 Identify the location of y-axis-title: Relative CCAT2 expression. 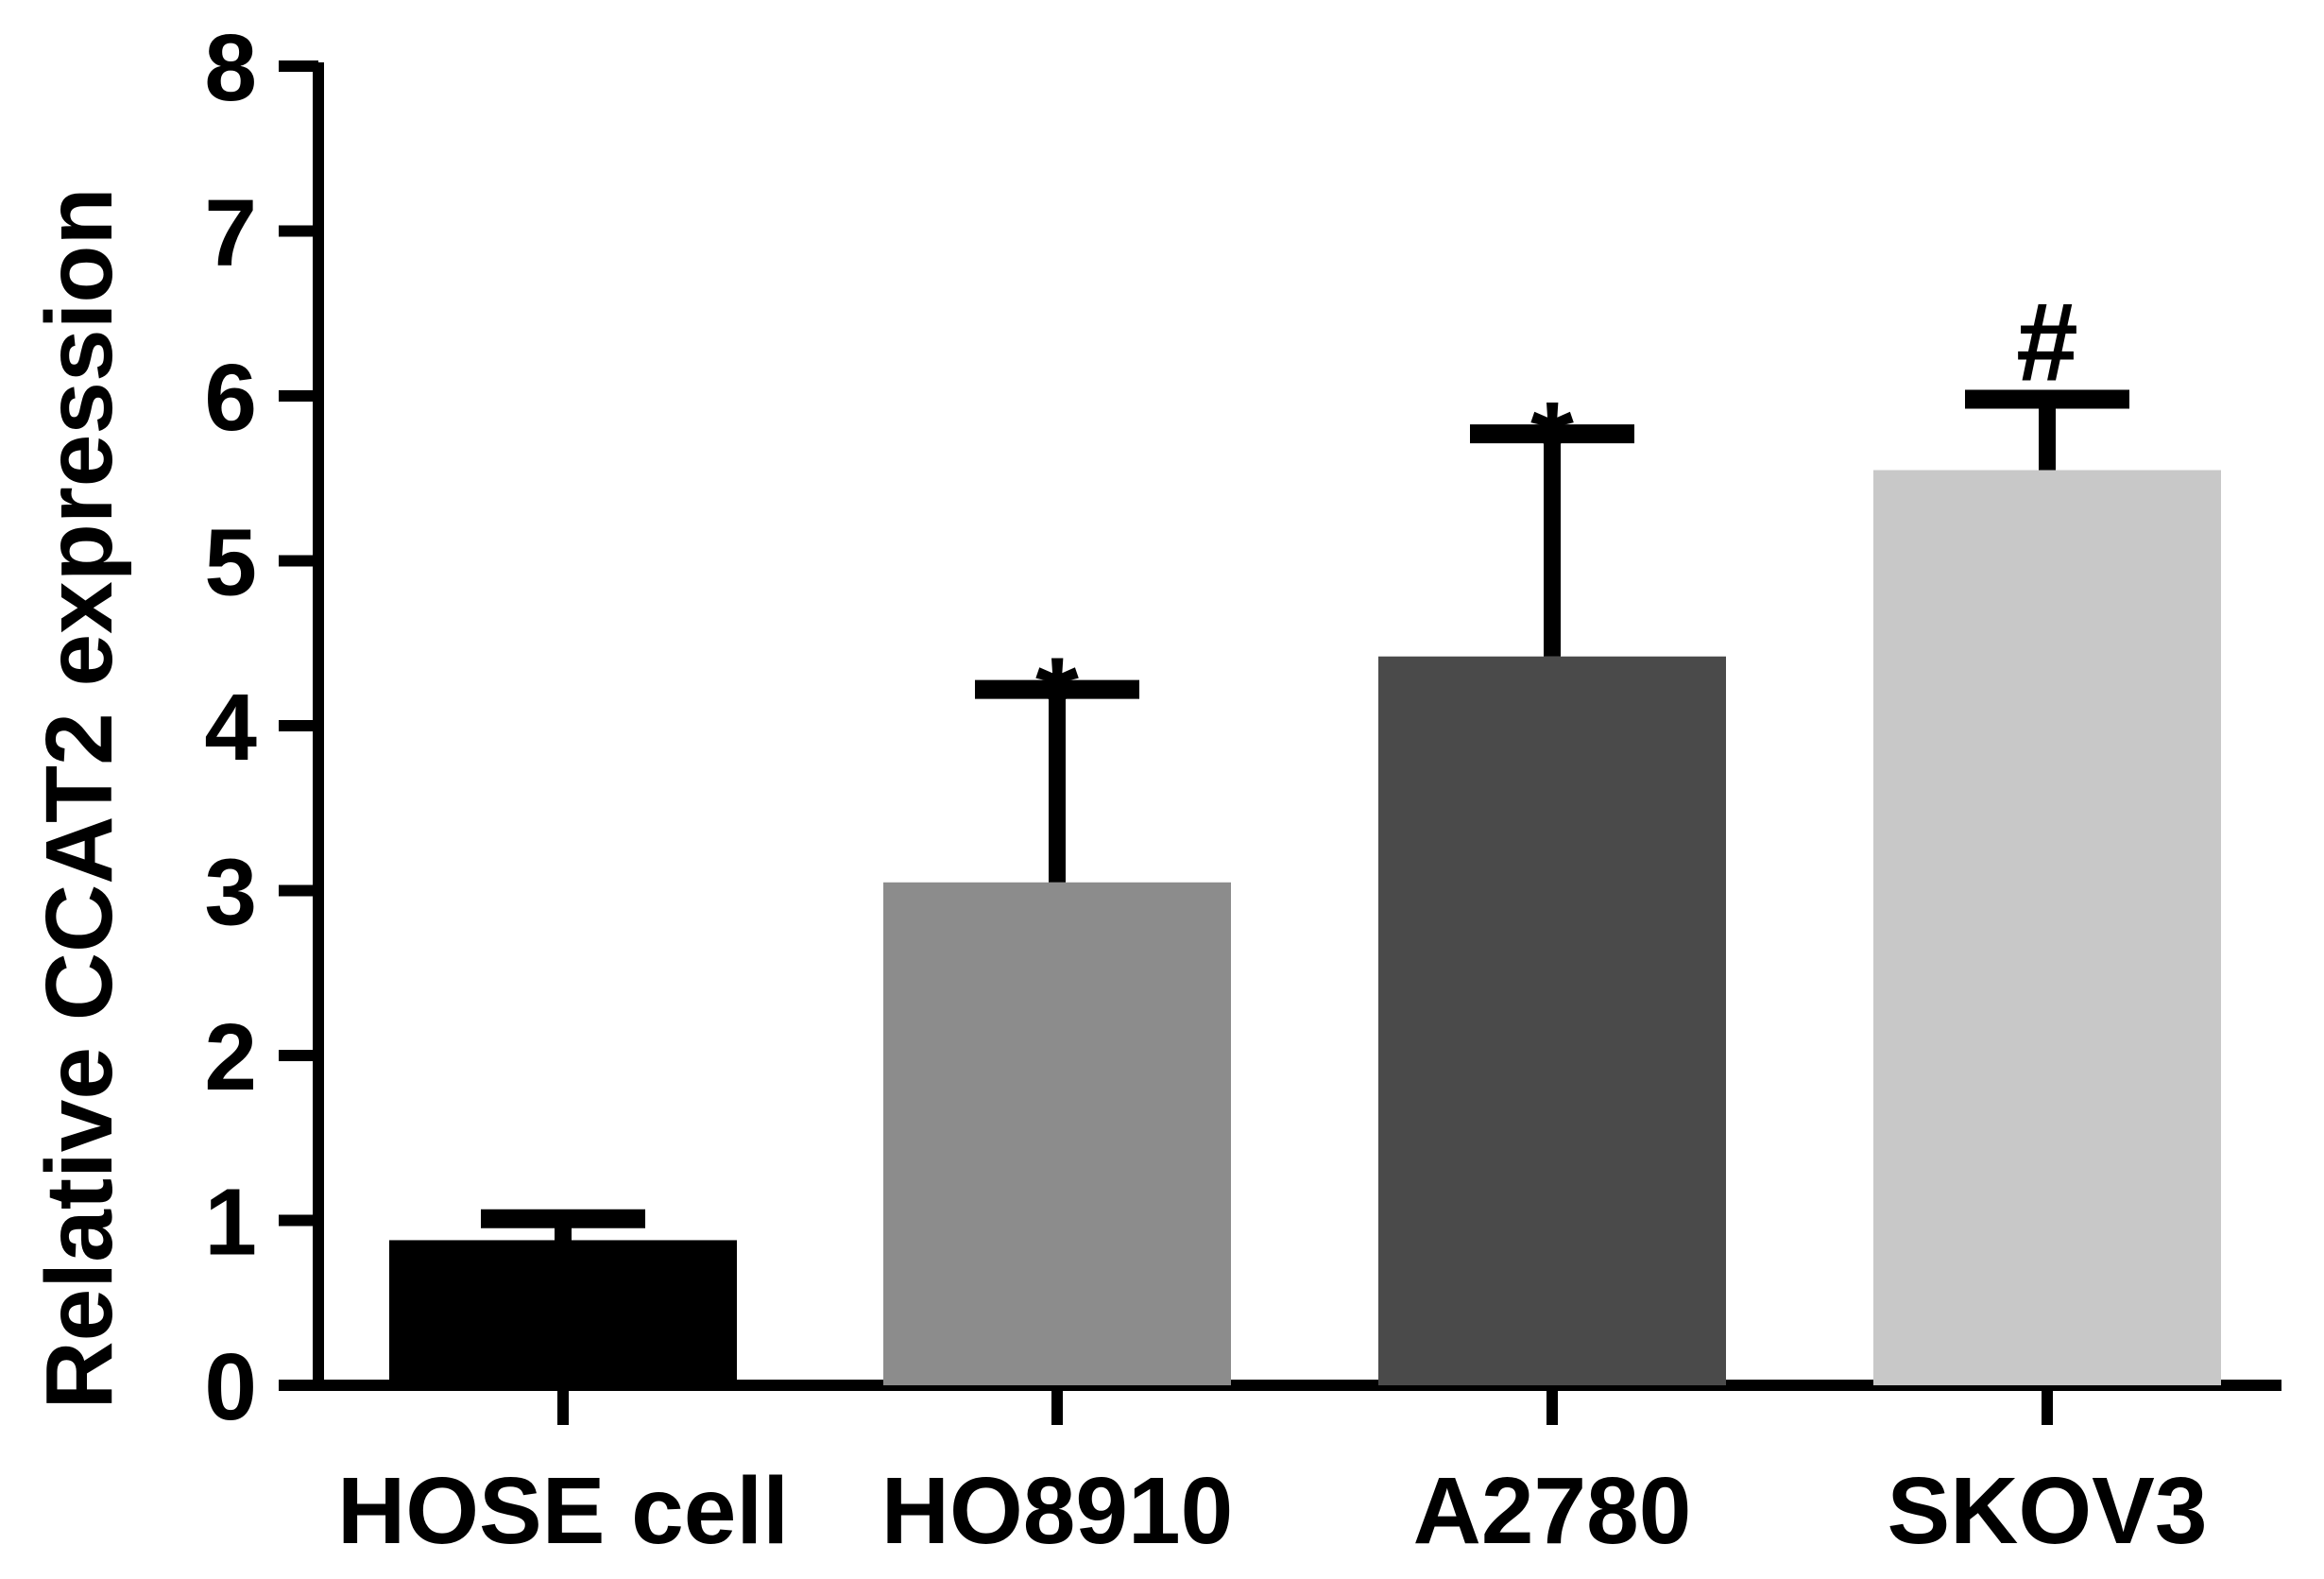
(79, 798).